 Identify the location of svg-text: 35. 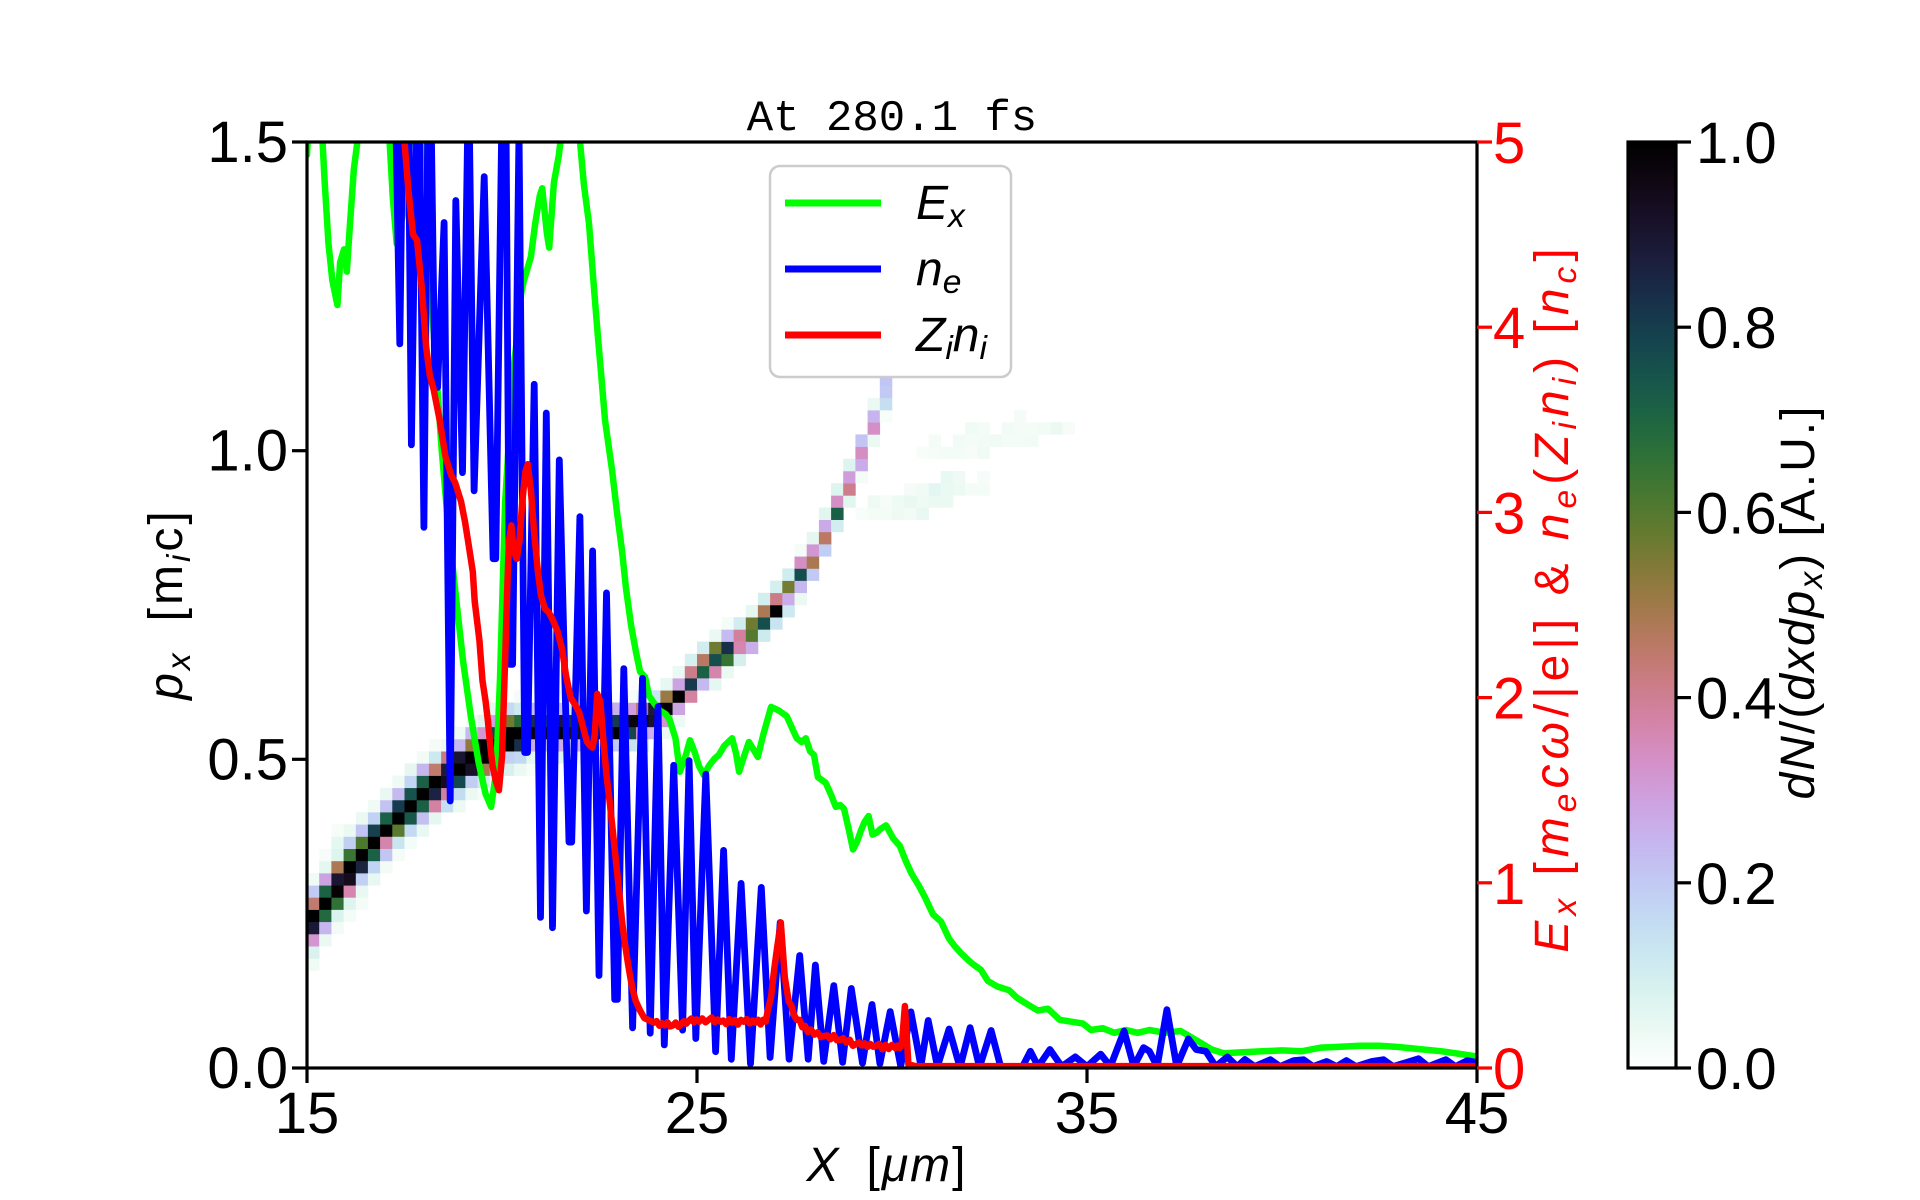
(1087, 1113).